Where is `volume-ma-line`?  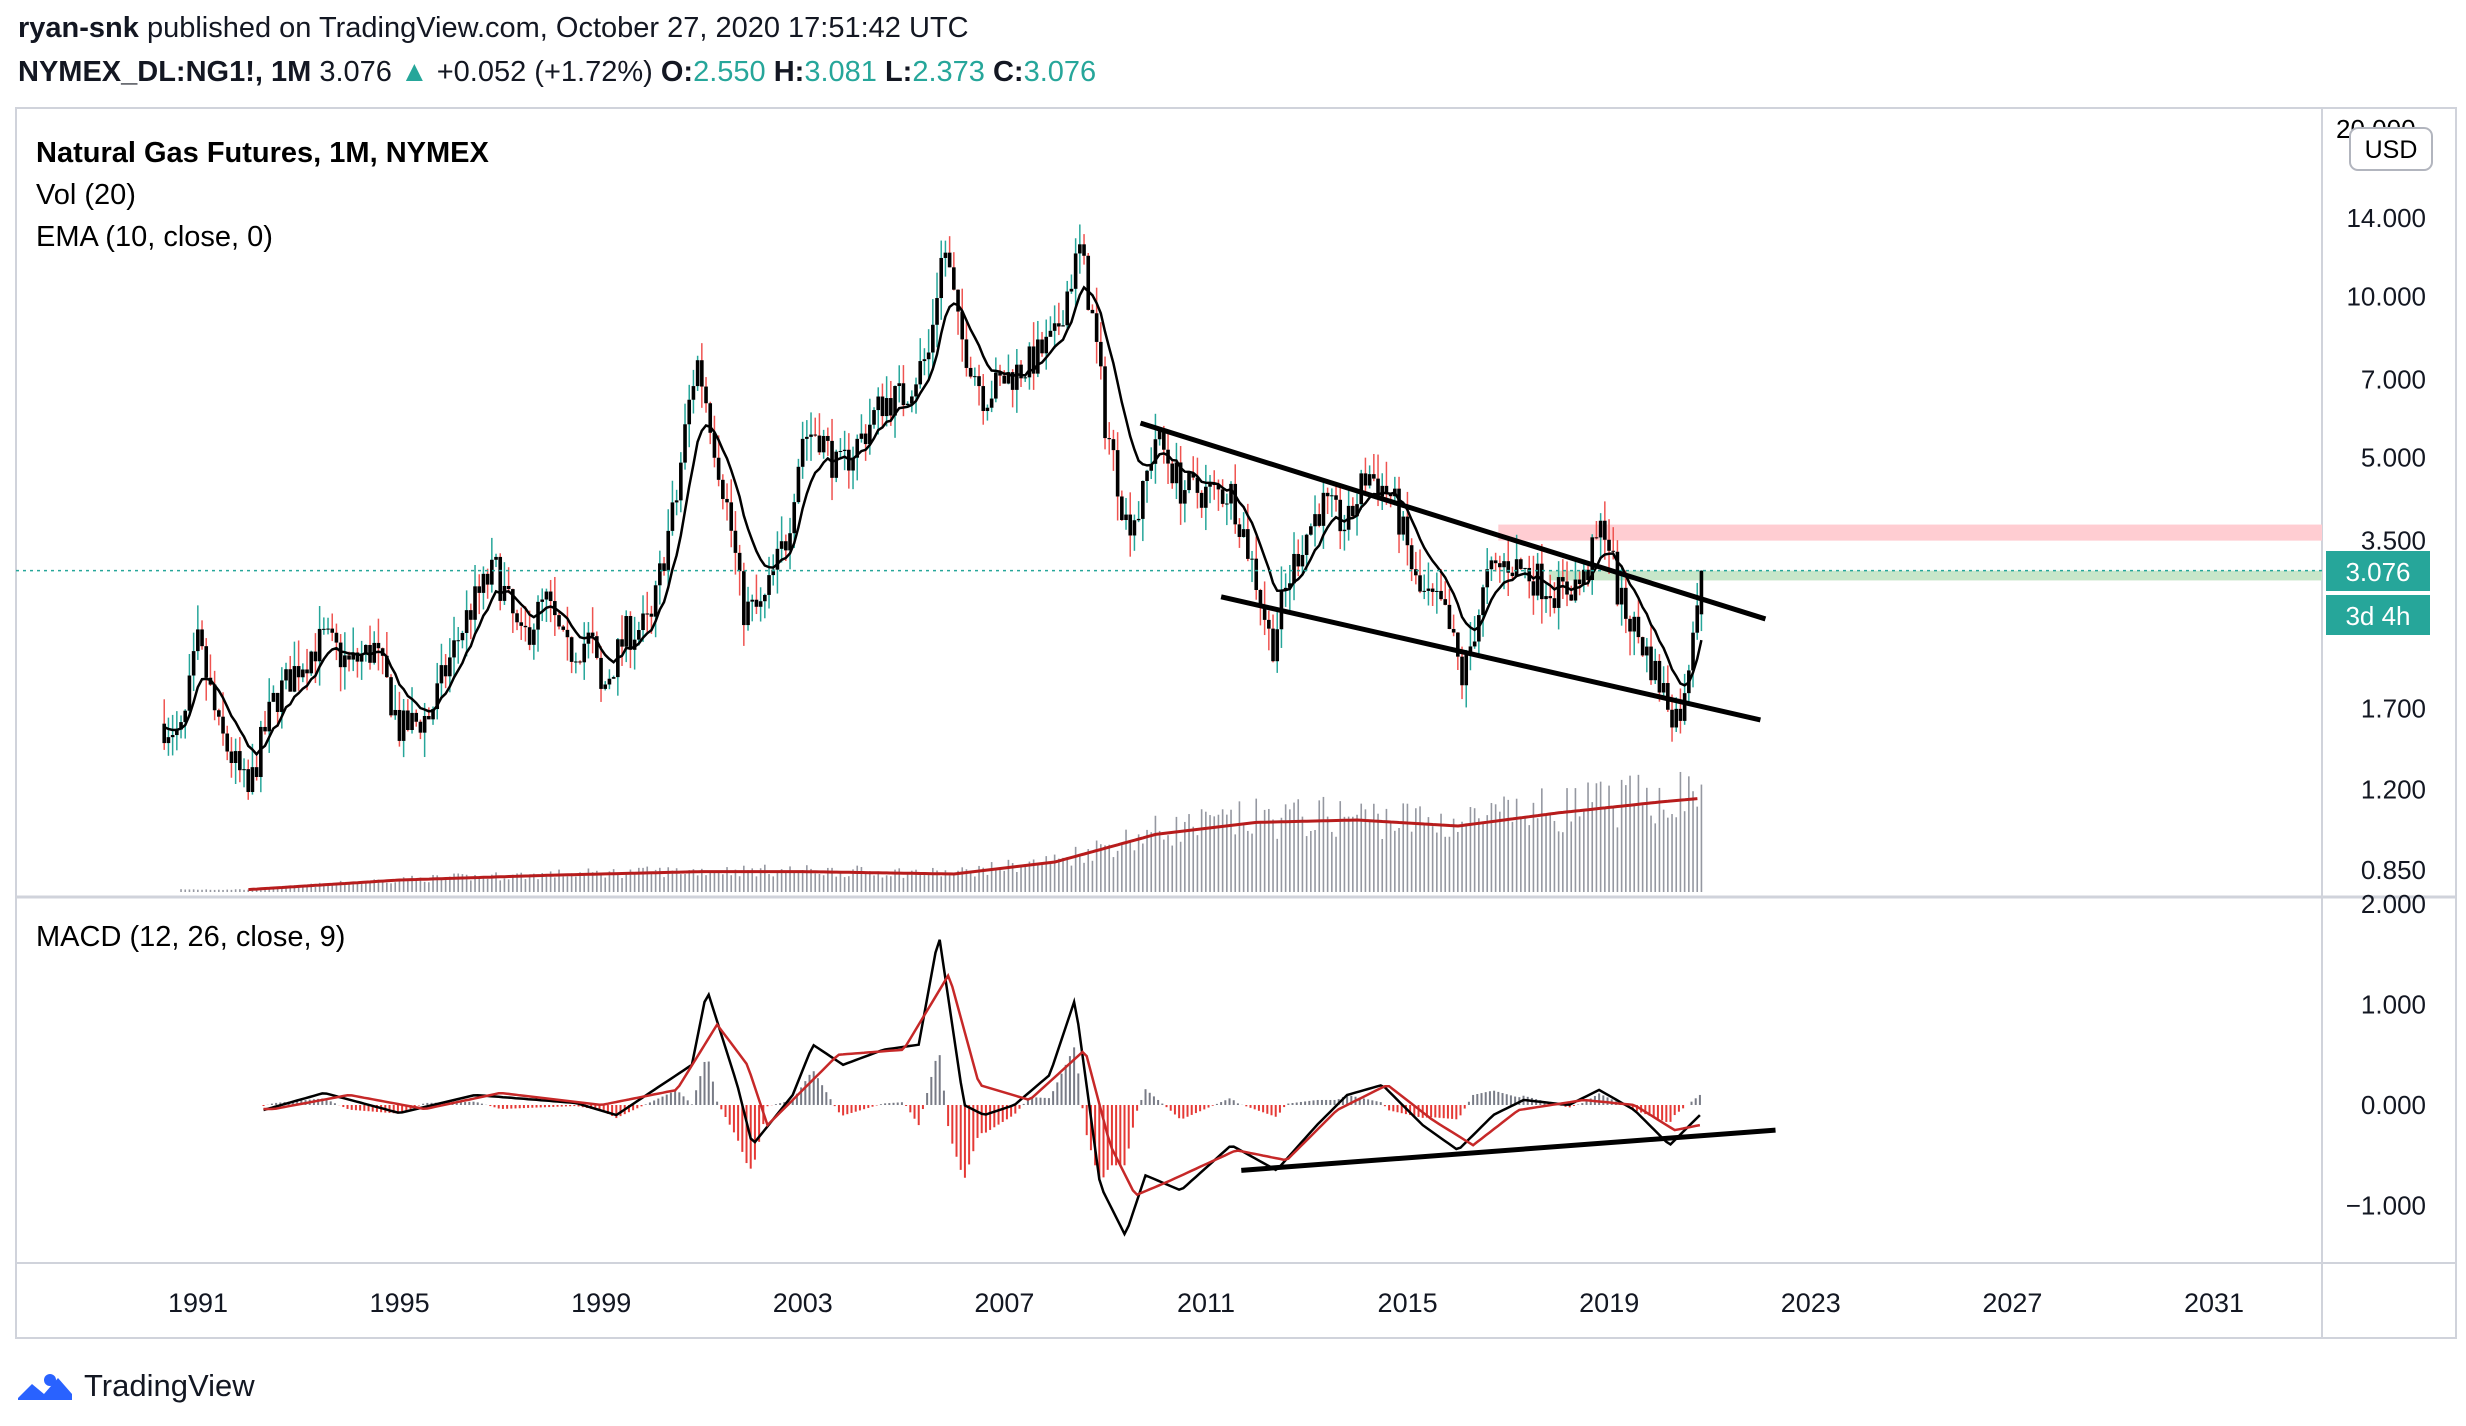 volume-ma-line is located at coordinates (973, 844).